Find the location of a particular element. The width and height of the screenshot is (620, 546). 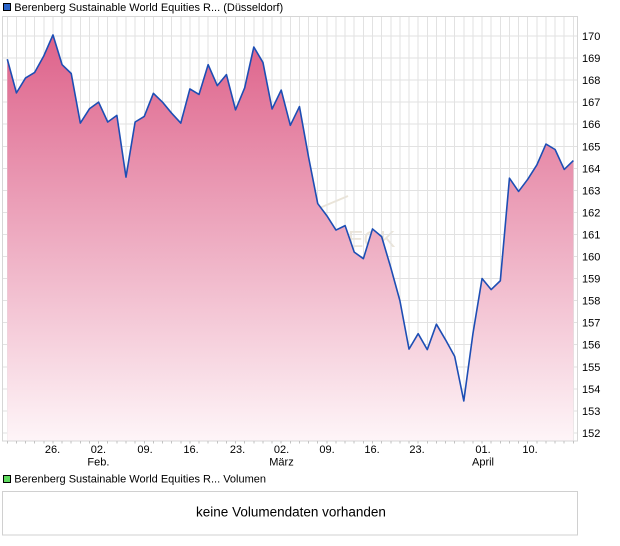

svg-text: 164 is located at coordinates (591, 169).